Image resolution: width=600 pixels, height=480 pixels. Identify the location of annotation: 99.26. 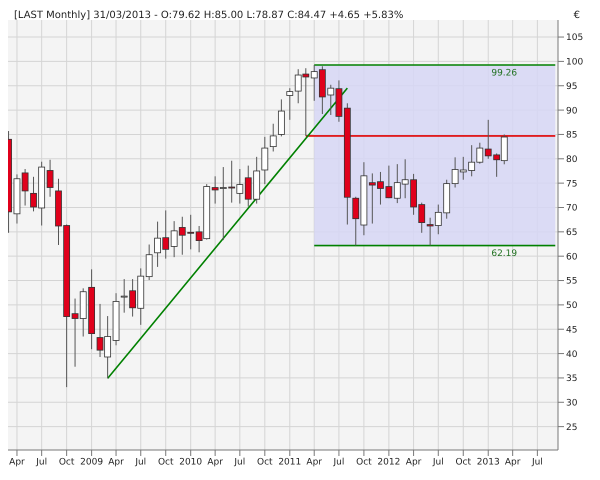
(504, 73).